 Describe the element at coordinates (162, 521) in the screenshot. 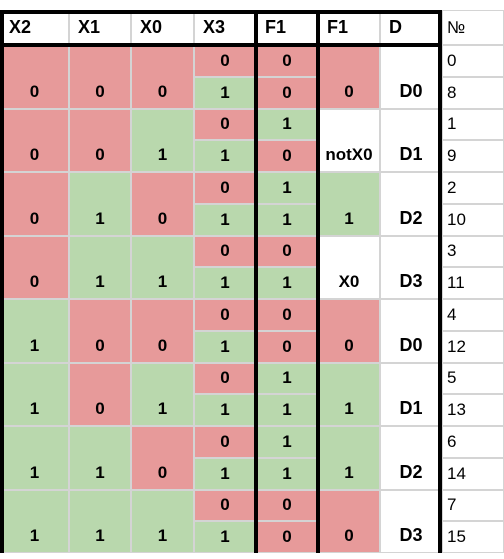

I see `cell-x0: 1` at that location.